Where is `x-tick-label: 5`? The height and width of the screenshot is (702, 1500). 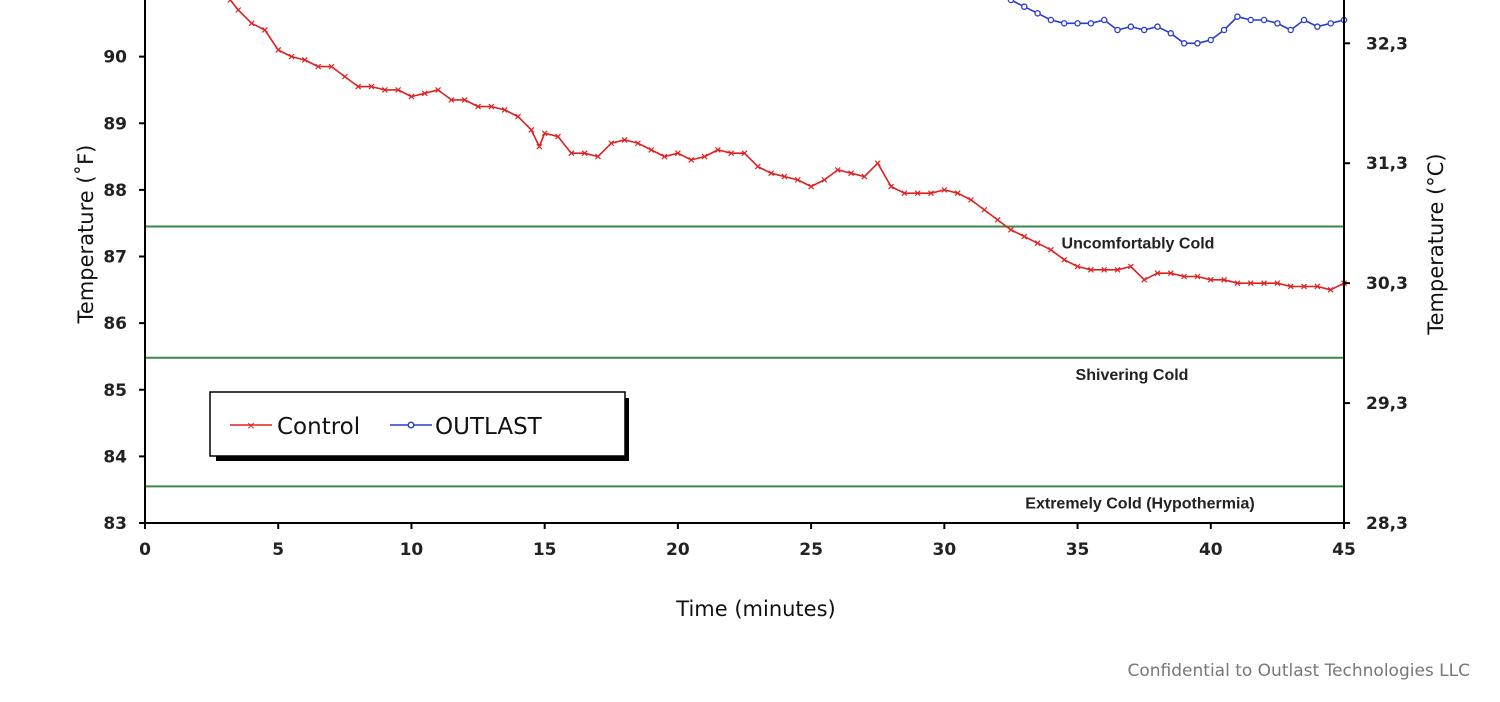 x-tick-label: 5 is located at coordinates (278, 550).